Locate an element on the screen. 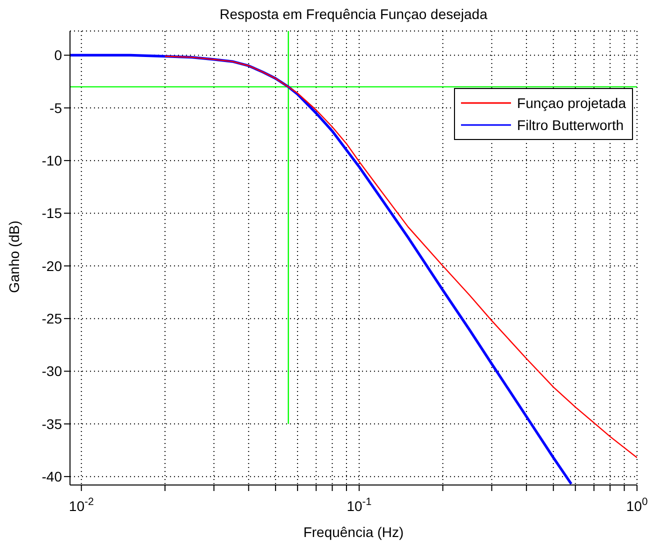  y-tick-label: -30 is located at coordinates (52, 371).